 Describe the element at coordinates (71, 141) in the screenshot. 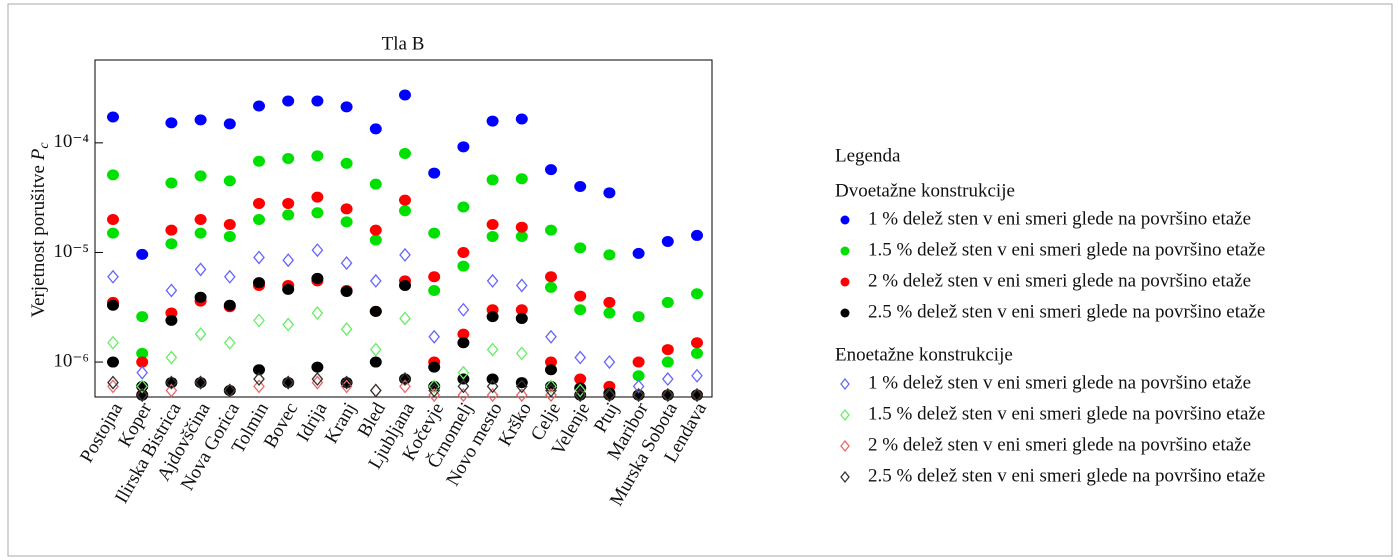

I see `y-tick-label: 10⁻⁴` at that location.